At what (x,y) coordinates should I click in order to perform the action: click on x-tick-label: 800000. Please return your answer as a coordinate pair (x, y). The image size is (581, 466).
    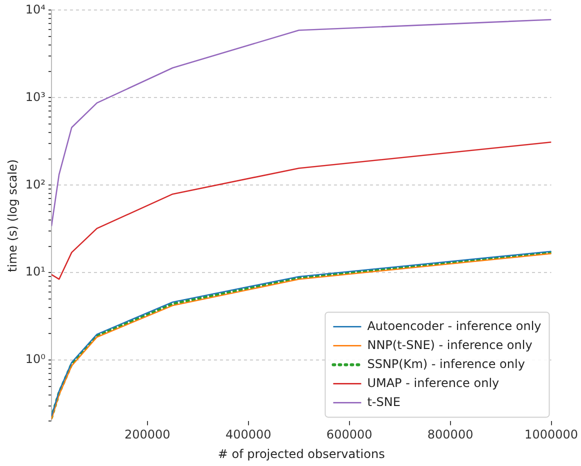
    Looking at the image, I should click on (450, 435).